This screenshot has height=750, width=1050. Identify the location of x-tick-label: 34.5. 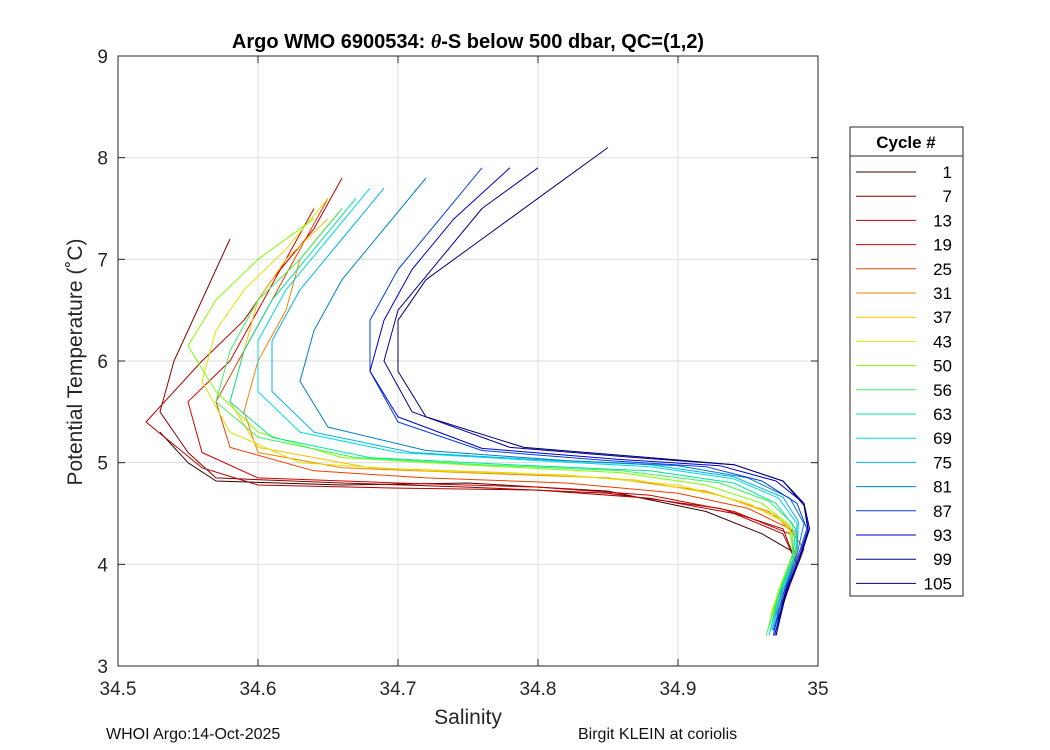
(118, 689).